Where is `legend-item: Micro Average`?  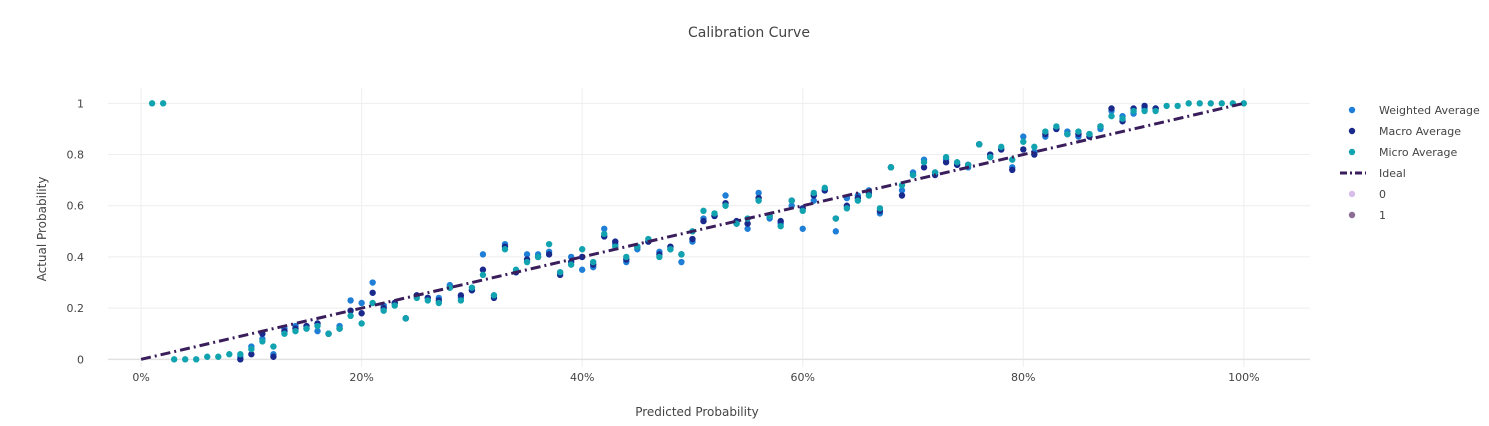 legend-item: Micro Average is located at coordinates (1403, 152).